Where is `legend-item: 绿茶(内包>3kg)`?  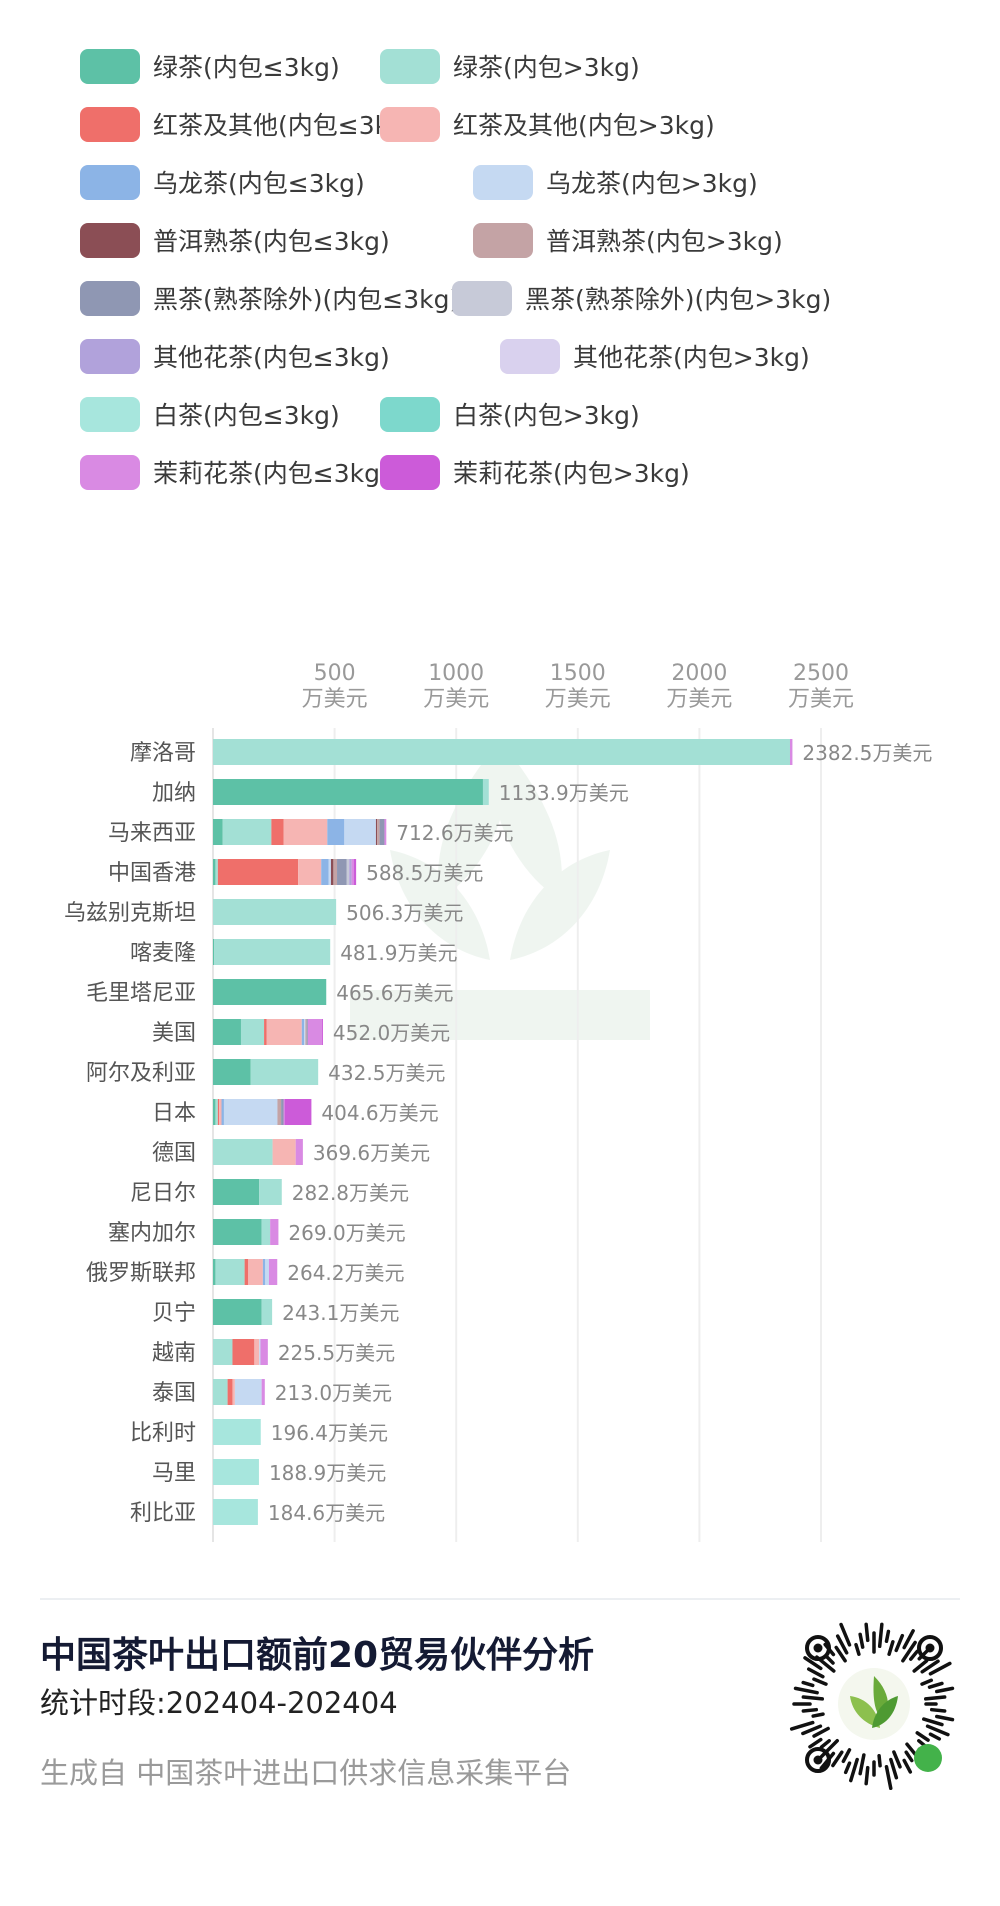
legend-item: 绿茶(内包>3kg) is located at coordinates (510, 66).